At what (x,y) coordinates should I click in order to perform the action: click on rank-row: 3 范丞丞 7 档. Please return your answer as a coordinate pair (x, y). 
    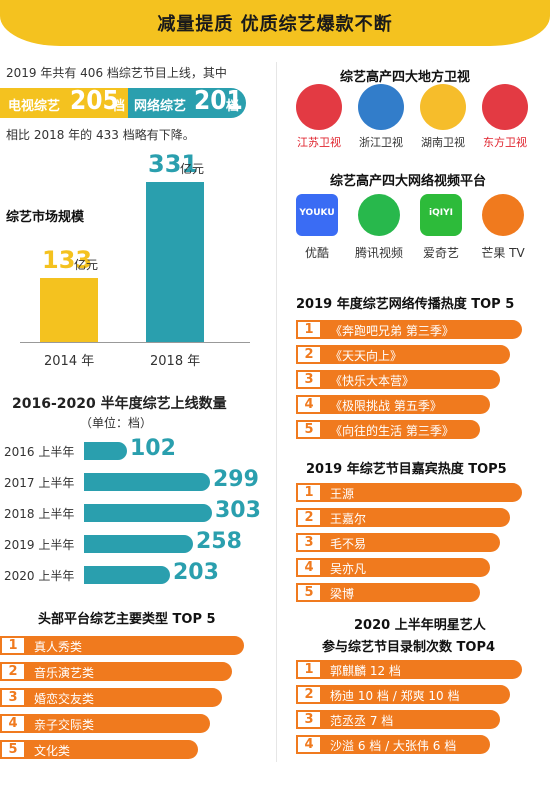
    Looking at the image, I should click on (398, 719).